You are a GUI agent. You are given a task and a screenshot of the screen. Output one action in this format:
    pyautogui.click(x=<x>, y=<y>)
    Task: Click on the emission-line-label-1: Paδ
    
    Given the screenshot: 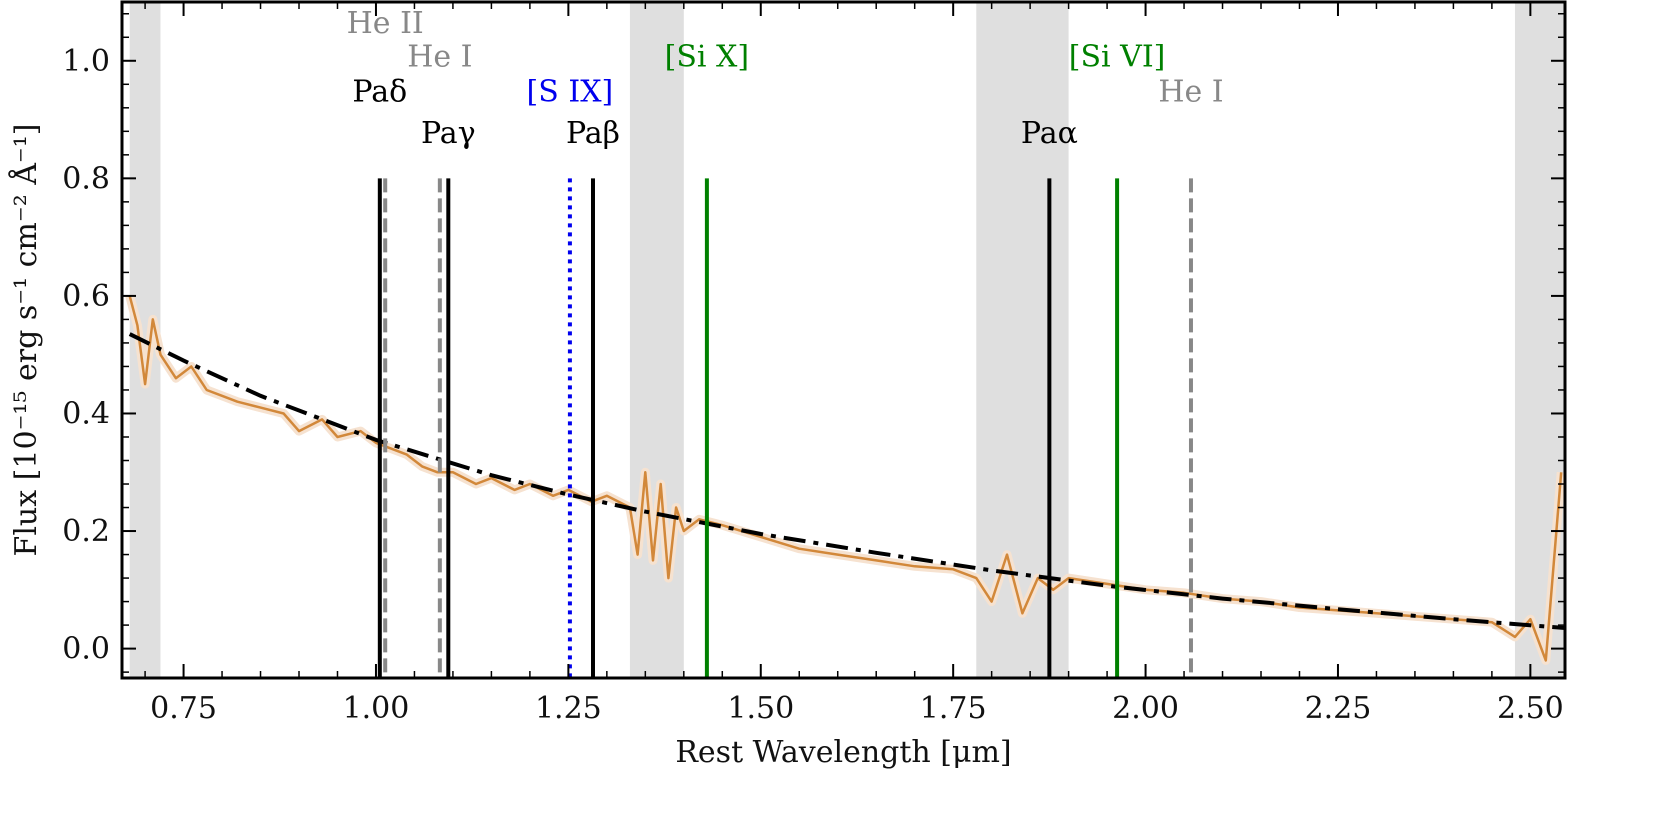 What is the action you would take?
    pyautogui.click(x=379, y=91)
    